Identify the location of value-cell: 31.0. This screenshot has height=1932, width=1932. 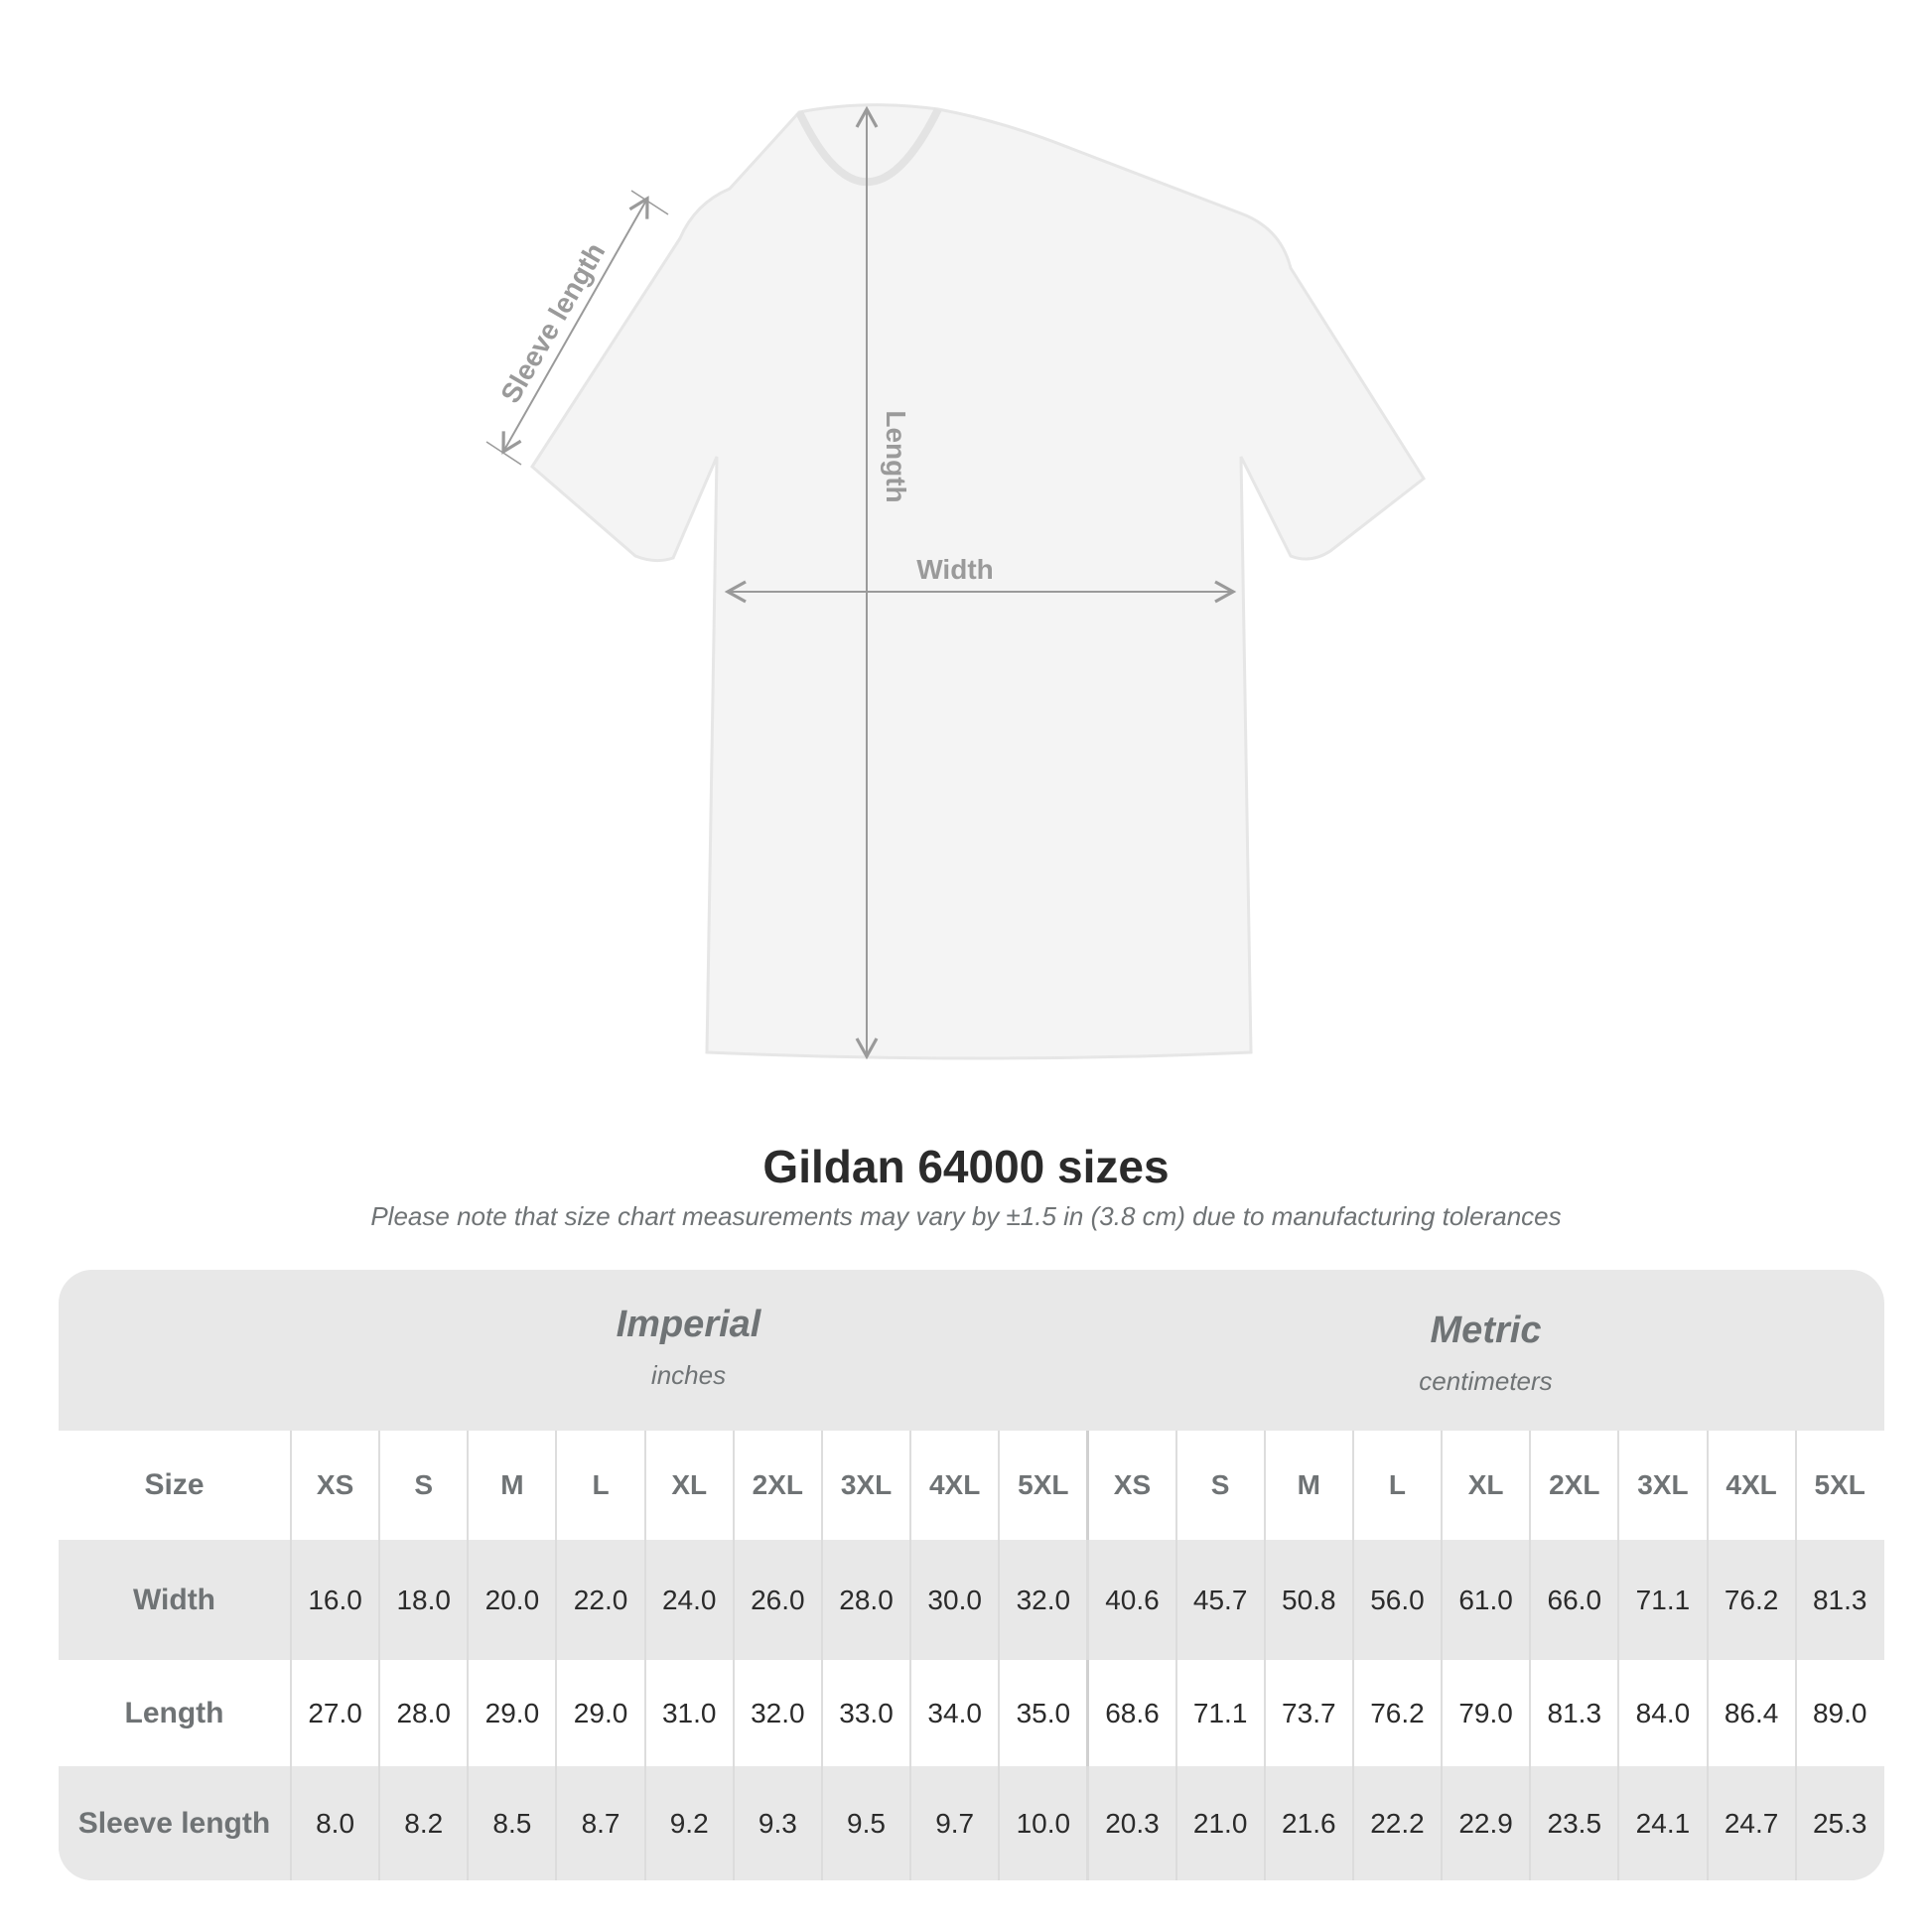
(688, 1713).